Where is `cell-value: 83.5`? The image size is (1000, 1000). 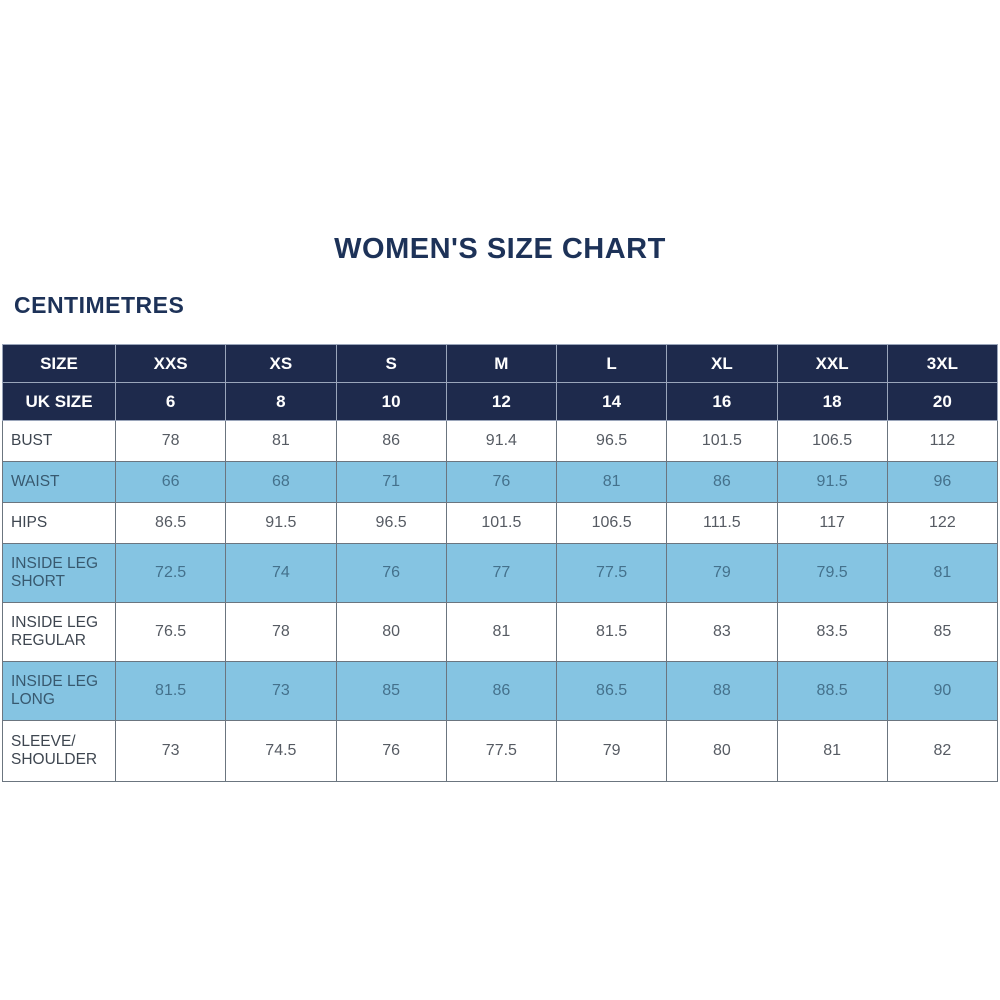 cell-value: 83.5 is located at coordinates (832, 632).